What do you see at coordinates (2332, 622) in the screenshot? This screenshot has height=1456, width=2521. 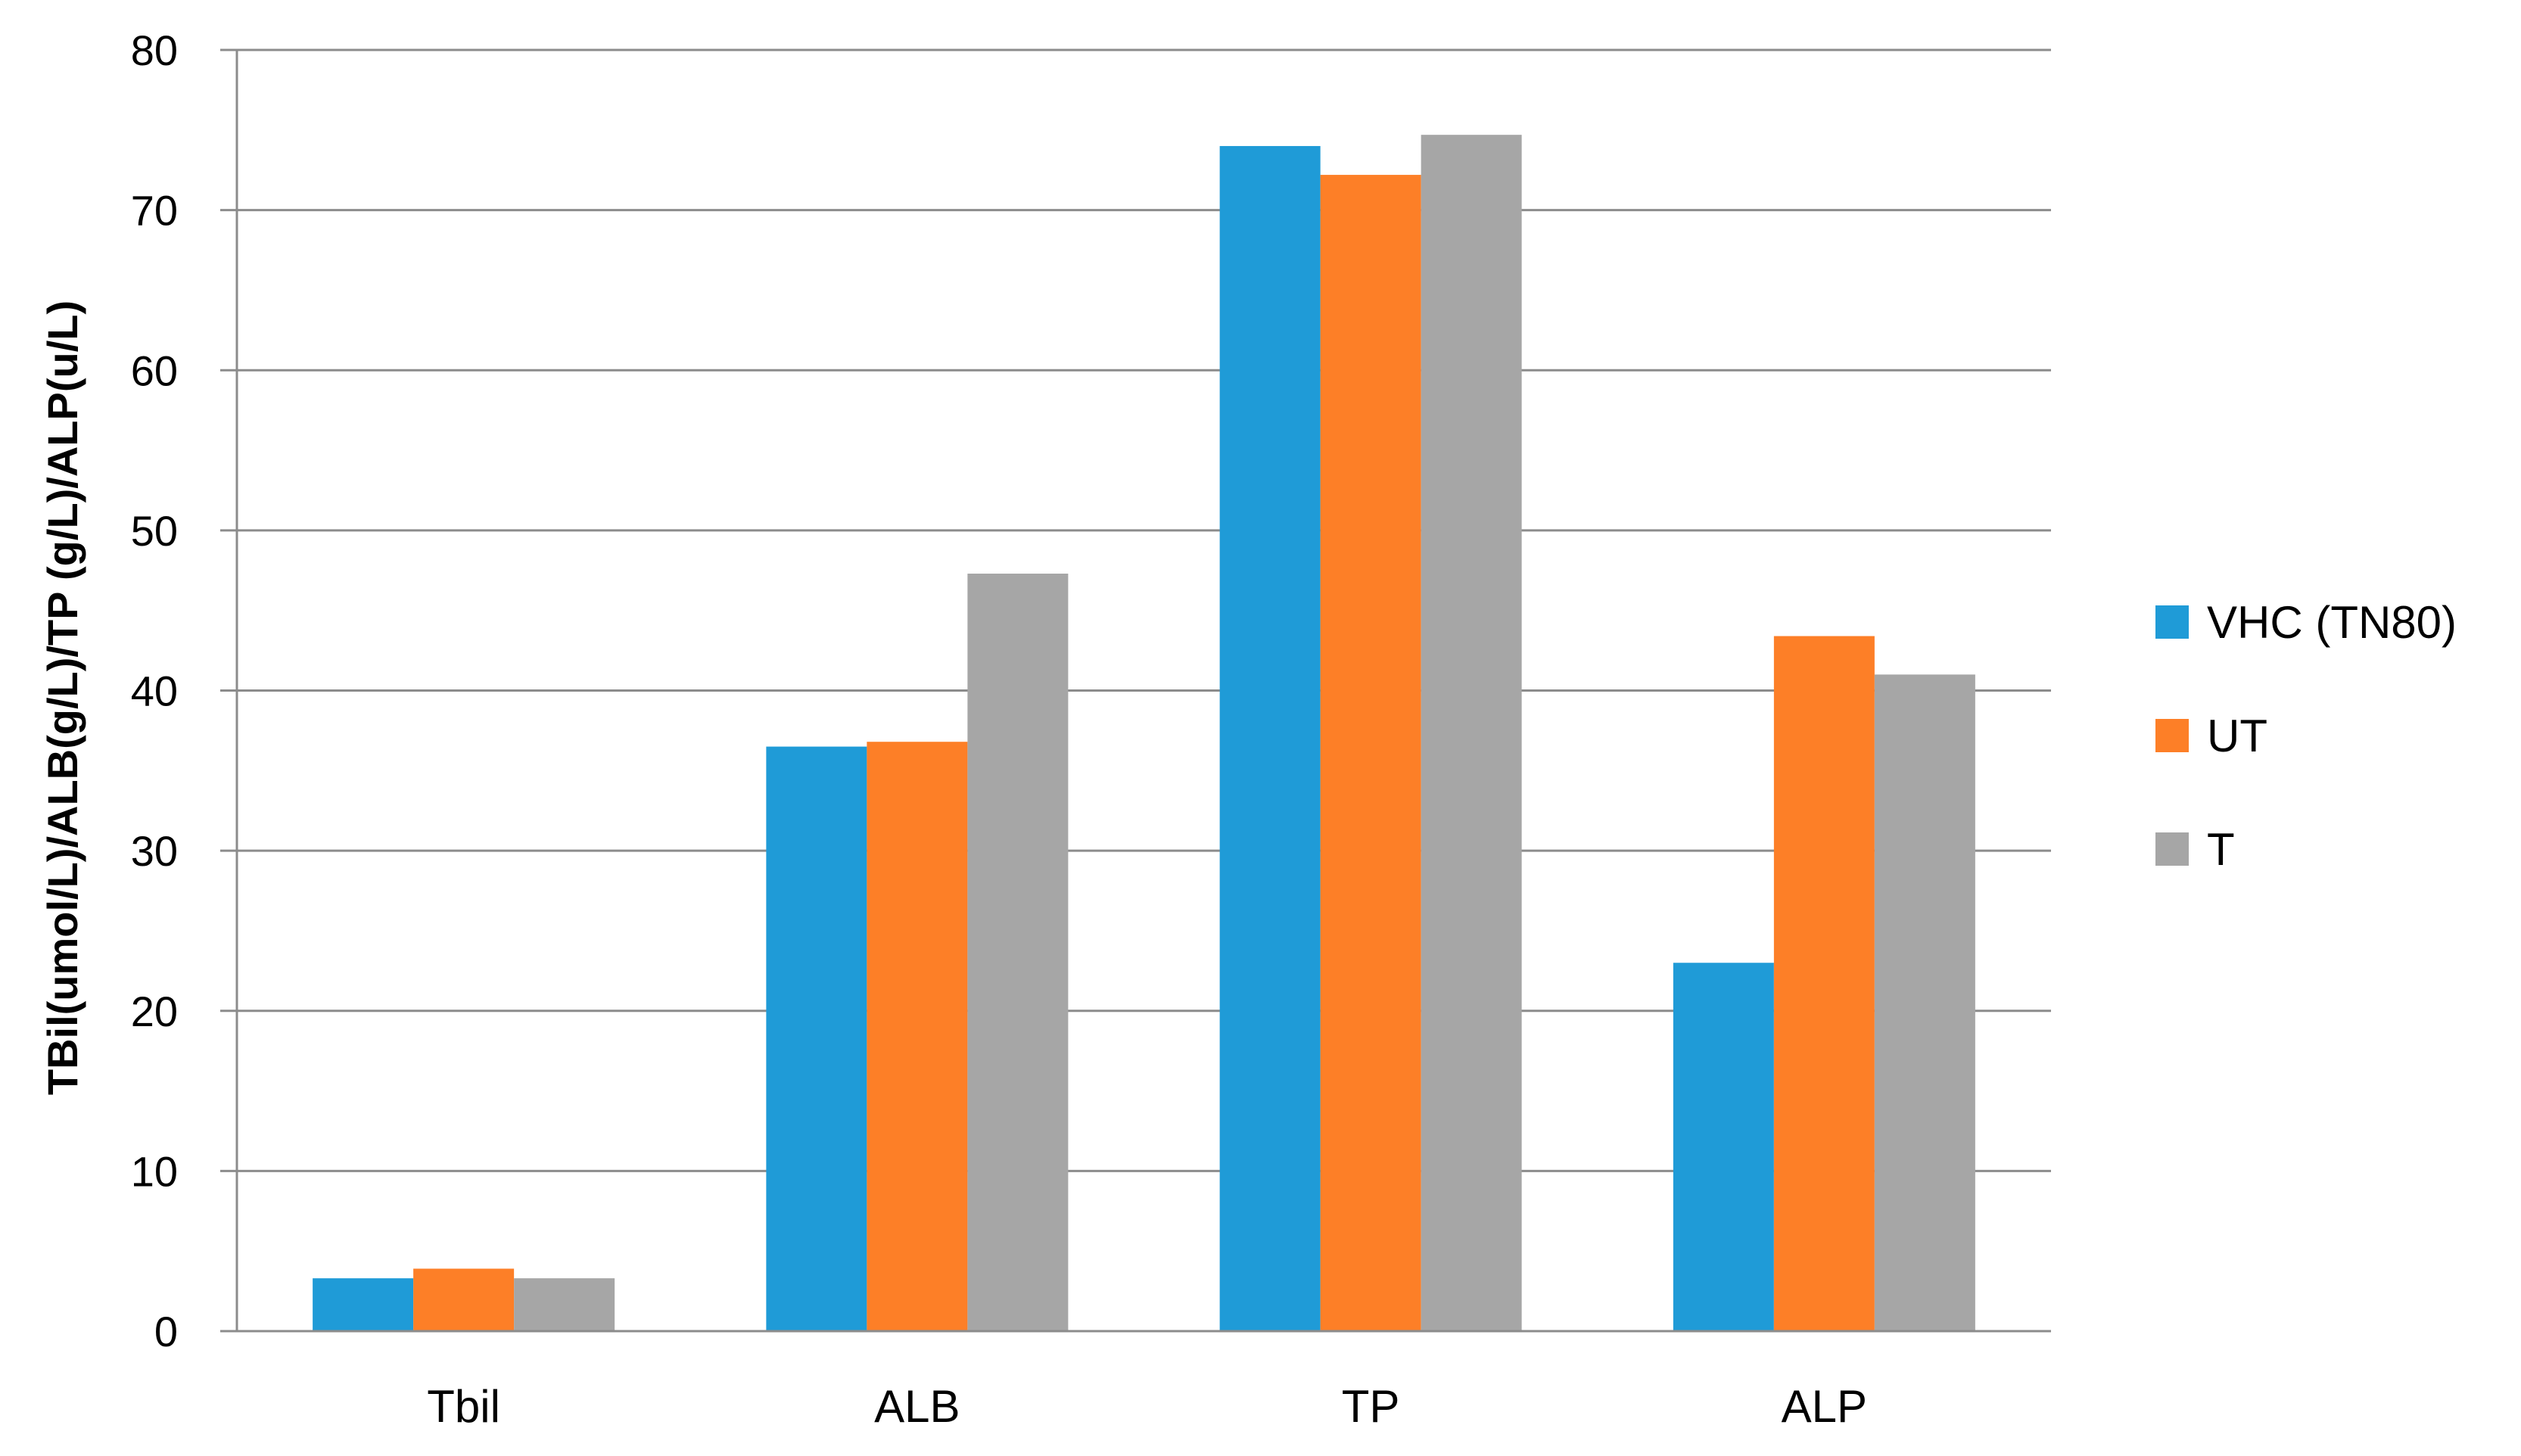 I see `legend-label: VHC (TN80)` at bounding box center [2332, 622].